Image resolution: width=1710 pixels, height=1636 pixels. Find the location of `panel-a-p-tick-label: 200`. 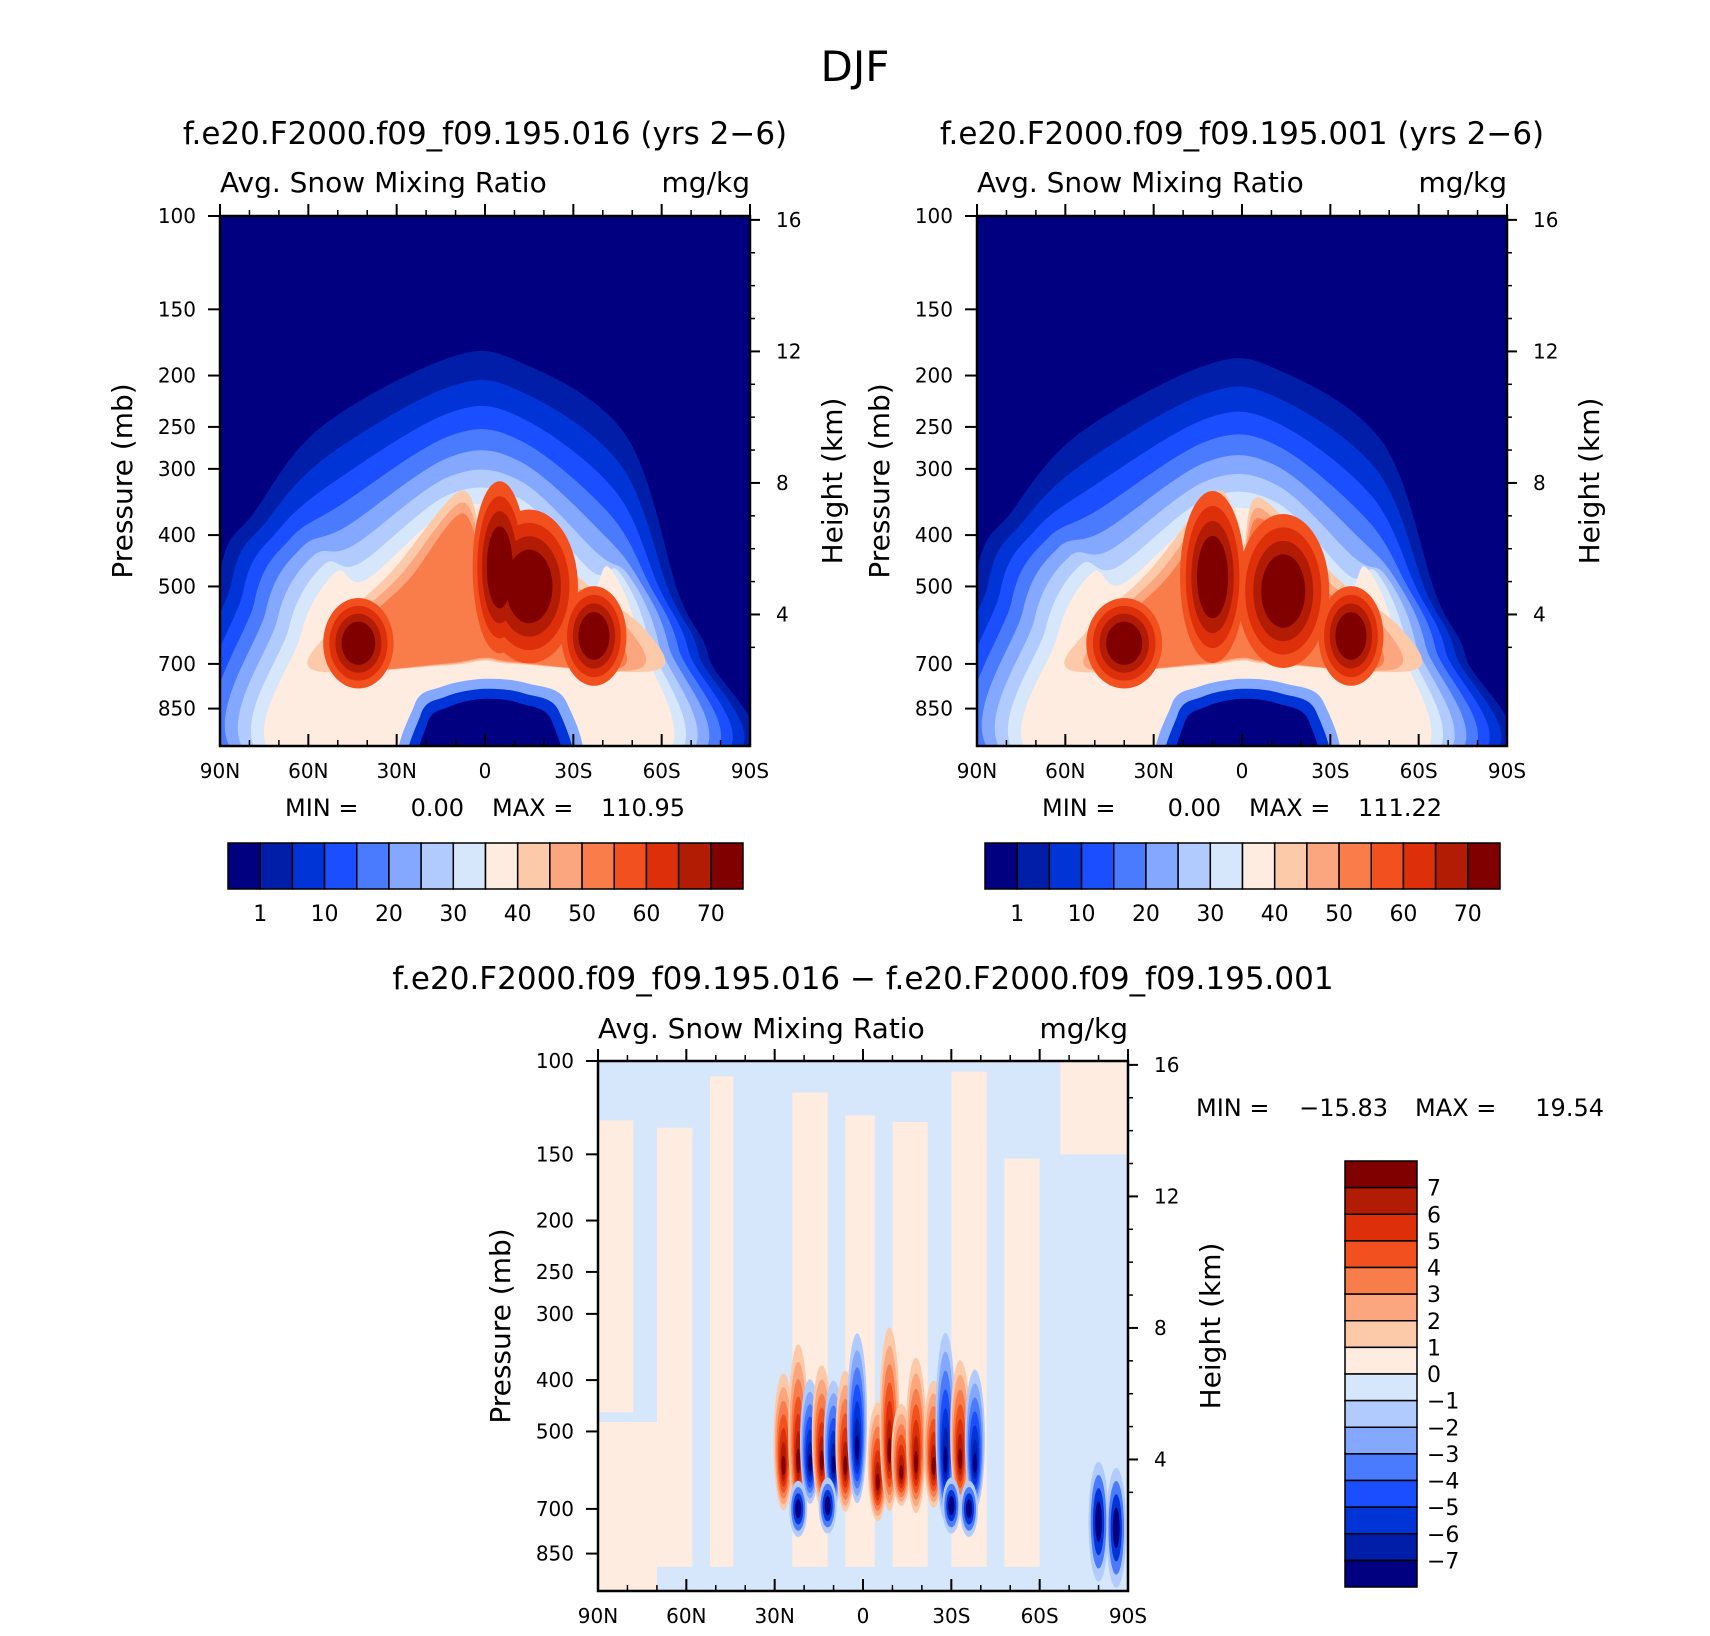

panel-a-p-tick-label: 200 is located at coordinates (177, 376).